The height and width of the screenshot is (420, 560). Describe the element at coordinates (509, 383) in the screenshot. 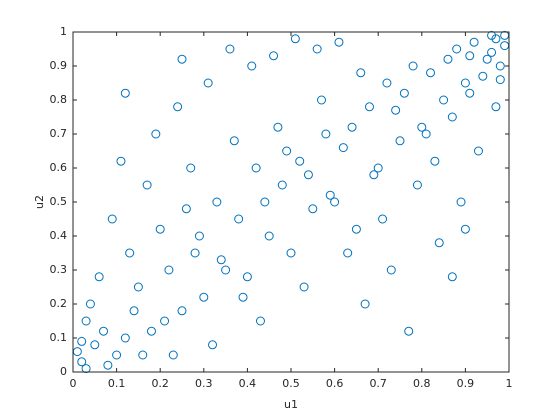

I see `x-tick-label: 1` at that location.